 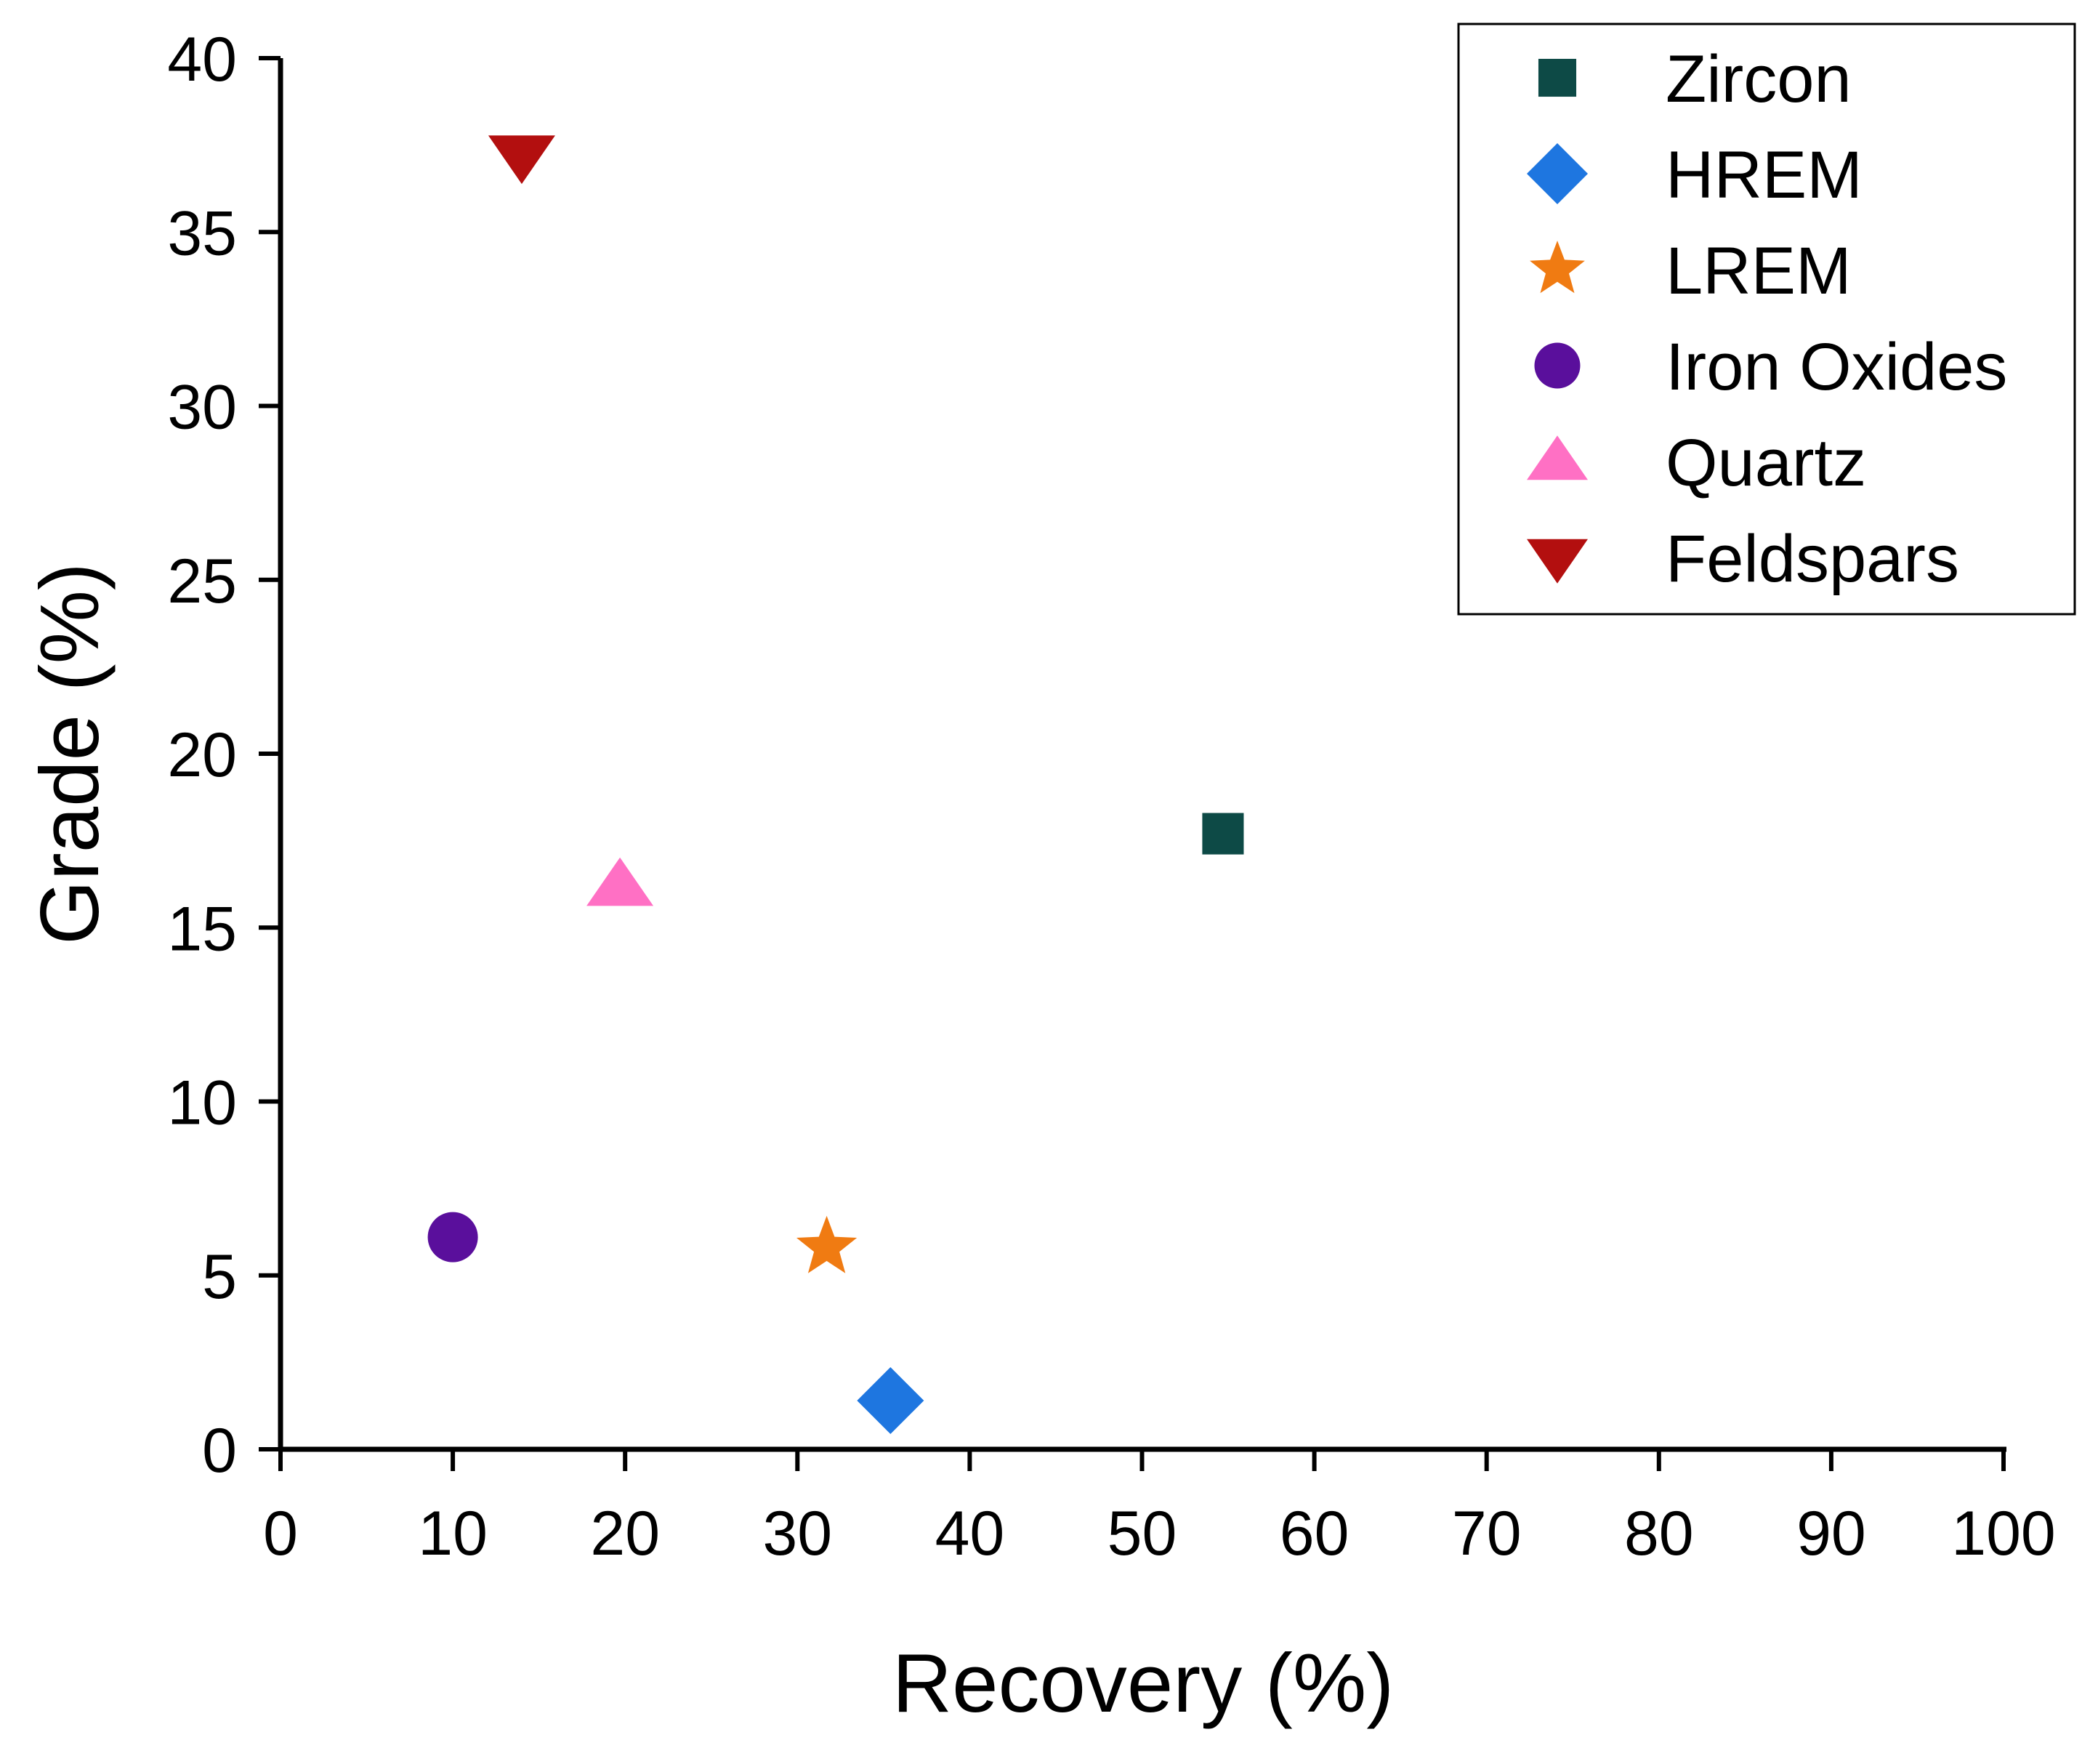 I want to click on y-tick-label: 5, so click(x=219, y=1277).